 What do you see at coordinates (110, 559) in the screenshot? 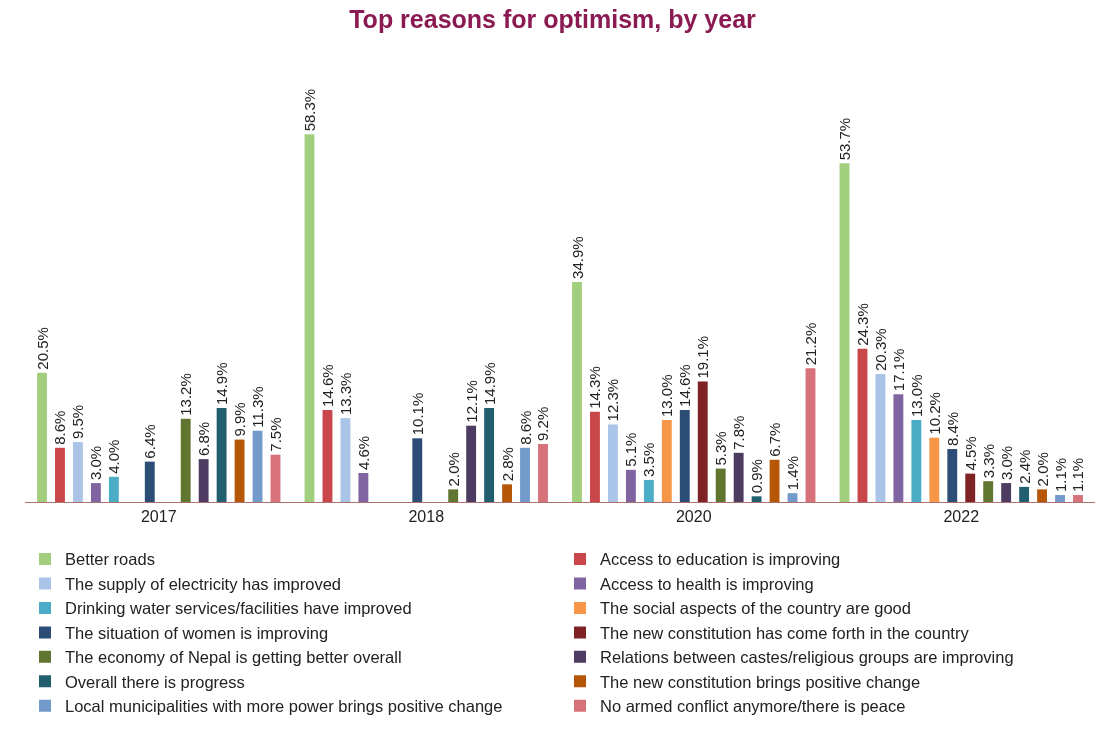
I see `legend-label: Better roads` at bounding box center [110, 559].